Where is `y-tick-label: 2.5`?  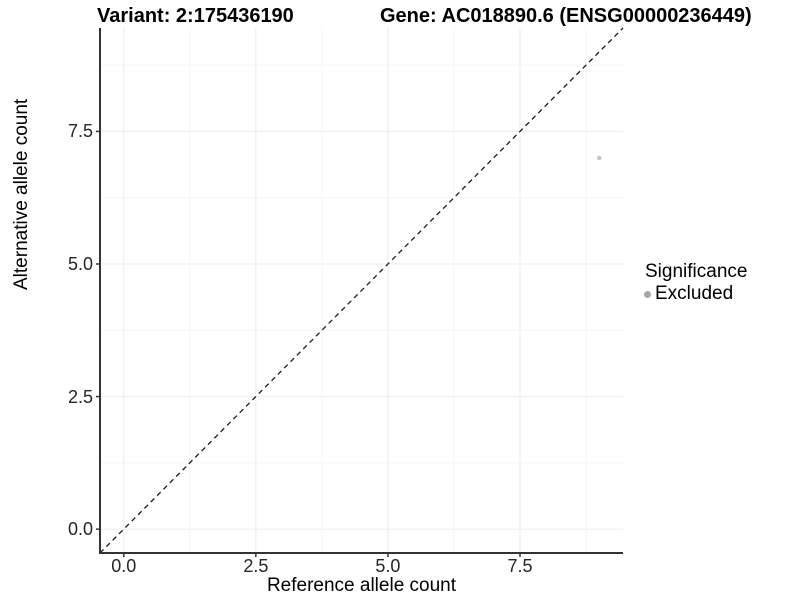 y-tick-label: 2.5 is located at coordinates (80, 396).